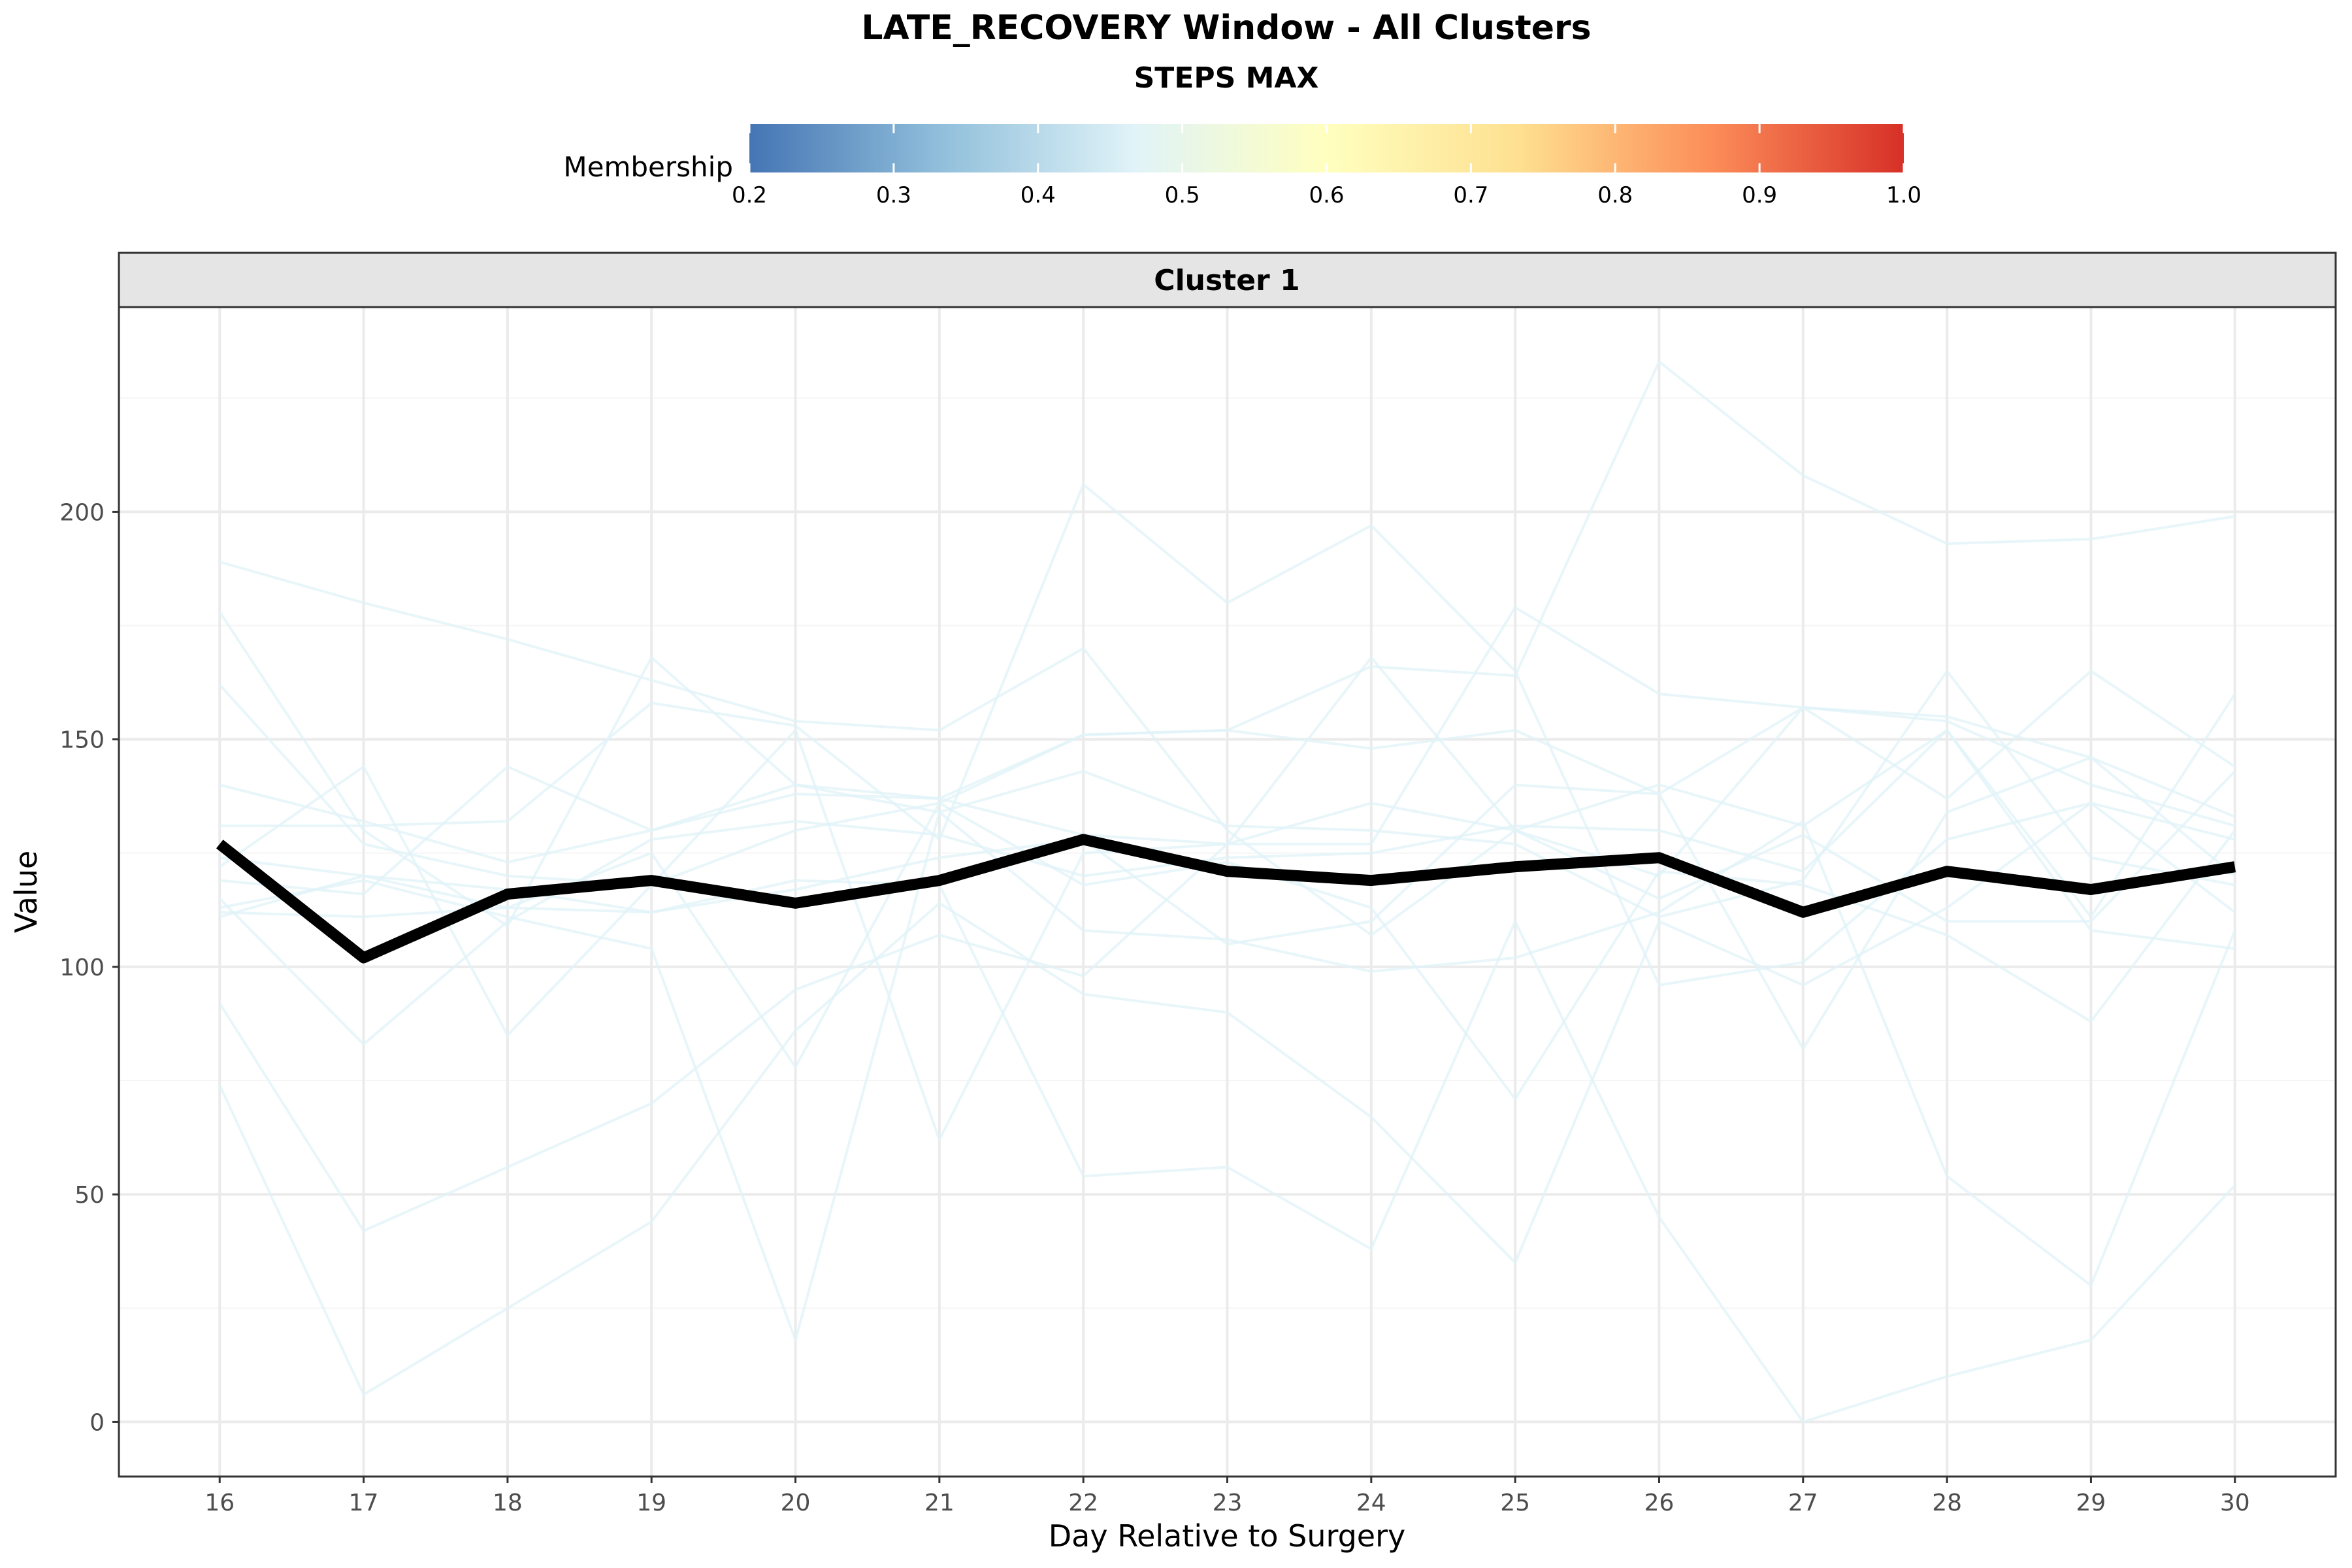 This screenshot has height=1568, width=2352. I want to click on x-tick-label: 26, so click(1659, 1503).